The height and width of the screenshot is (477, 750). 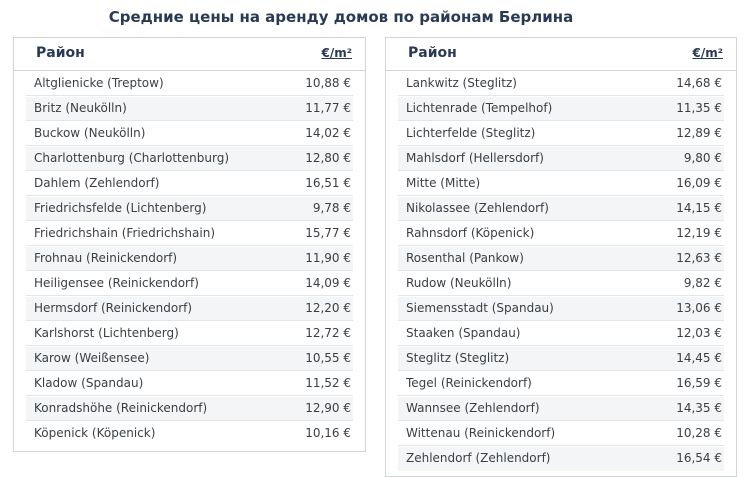 I want to click on price-cell: 9,78 €, so click(x=331, y=208).